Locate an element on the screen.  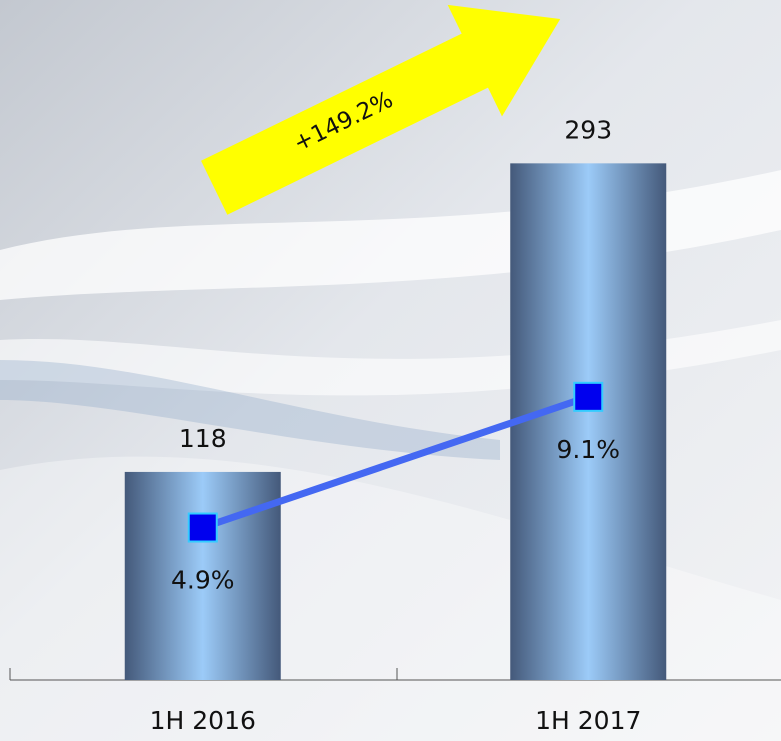
bar is located at coordinates (588, 422).